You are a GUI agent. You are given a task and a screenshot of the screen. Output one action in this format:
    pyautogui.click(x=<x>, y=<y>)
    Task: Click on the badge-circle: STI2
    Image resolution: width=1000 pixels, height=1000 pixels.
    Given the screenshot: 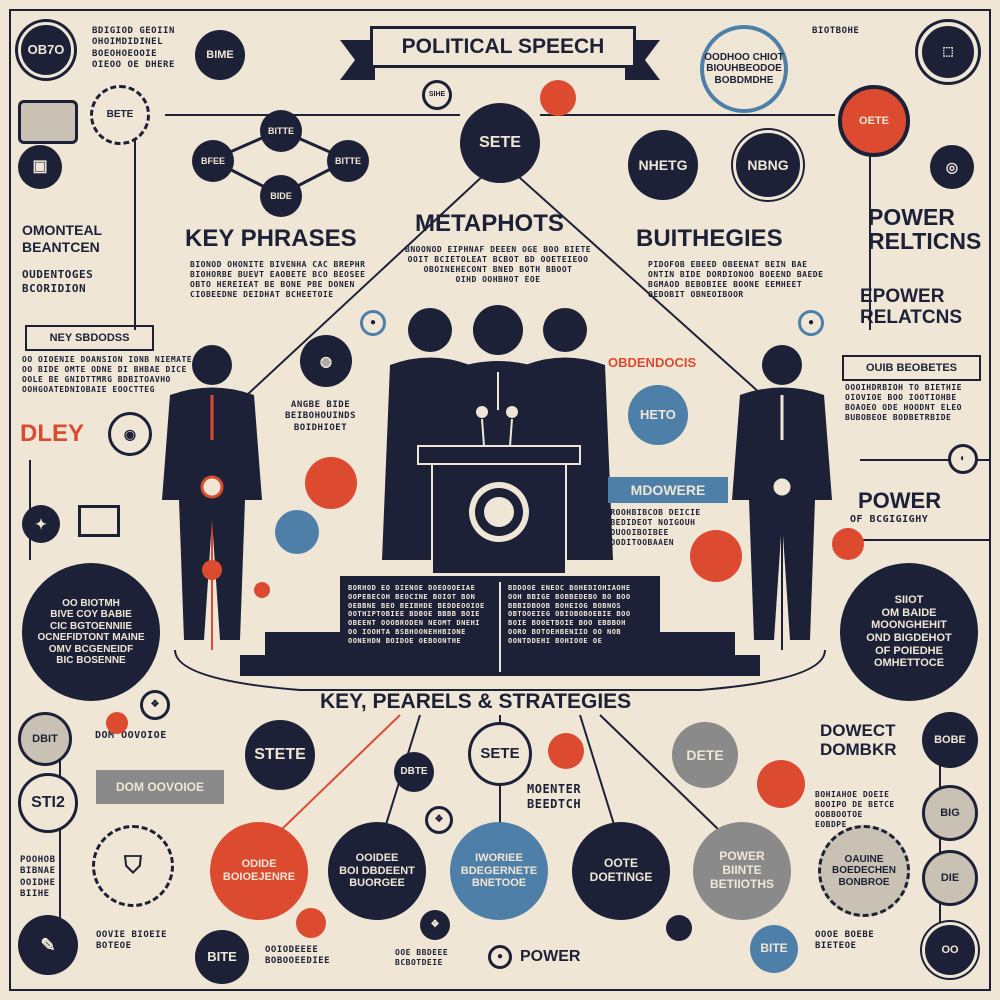 What is the action you would take?
    pyautogui.click(x=48, y=803)
    